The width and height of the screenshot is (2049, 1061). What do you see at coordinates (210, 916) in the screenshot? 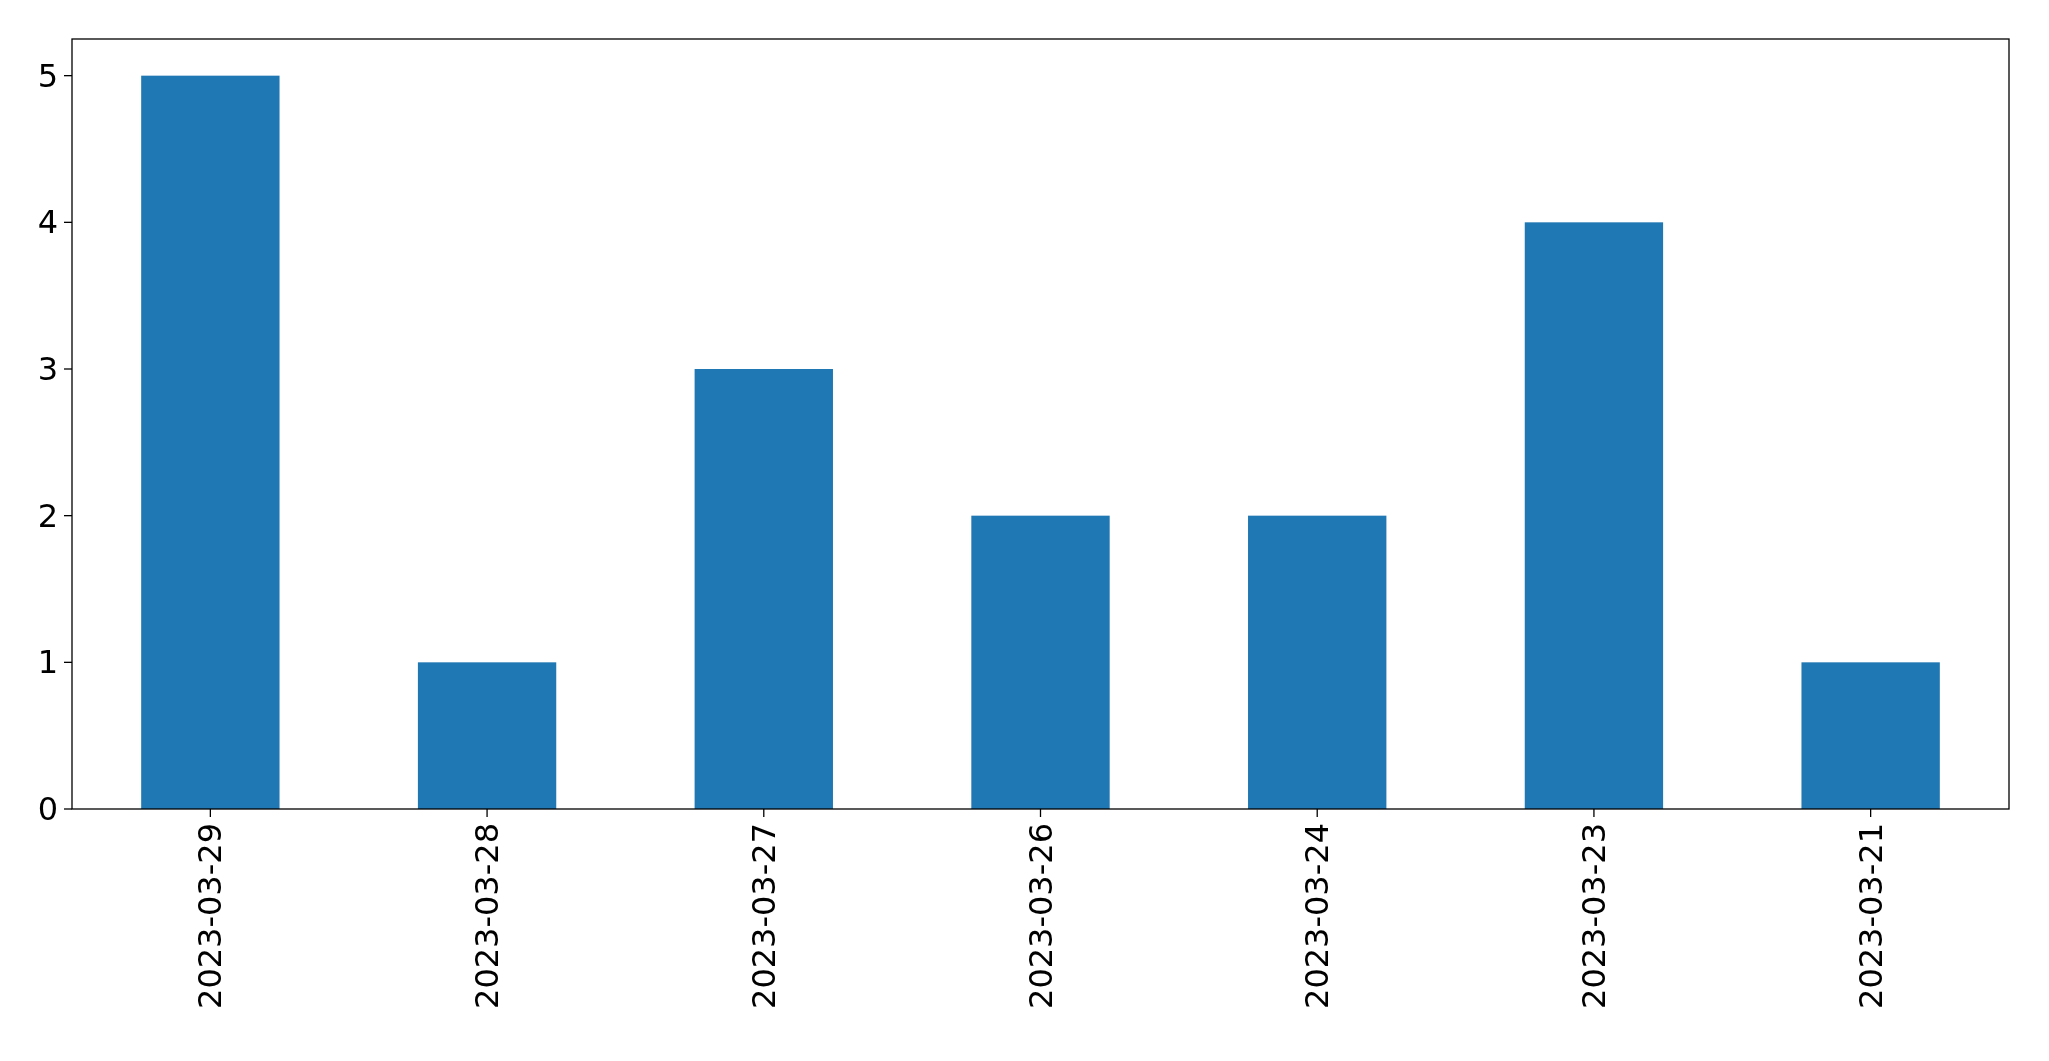
I see `x-tick-label: 2023-03-29` at bounding box center [210, 916].